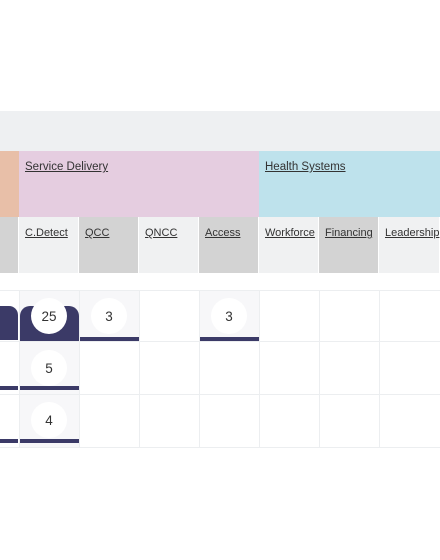 This screenshot has width=440, height=560. I want to click on column-header-partial, so click(9, 245).